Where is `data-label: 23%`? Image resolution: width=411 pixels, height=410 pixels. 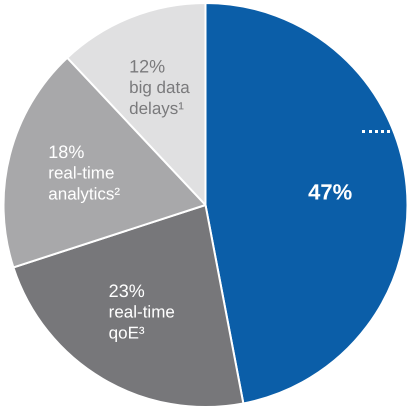
data-label: 23% is located at coordinates (126, 290).